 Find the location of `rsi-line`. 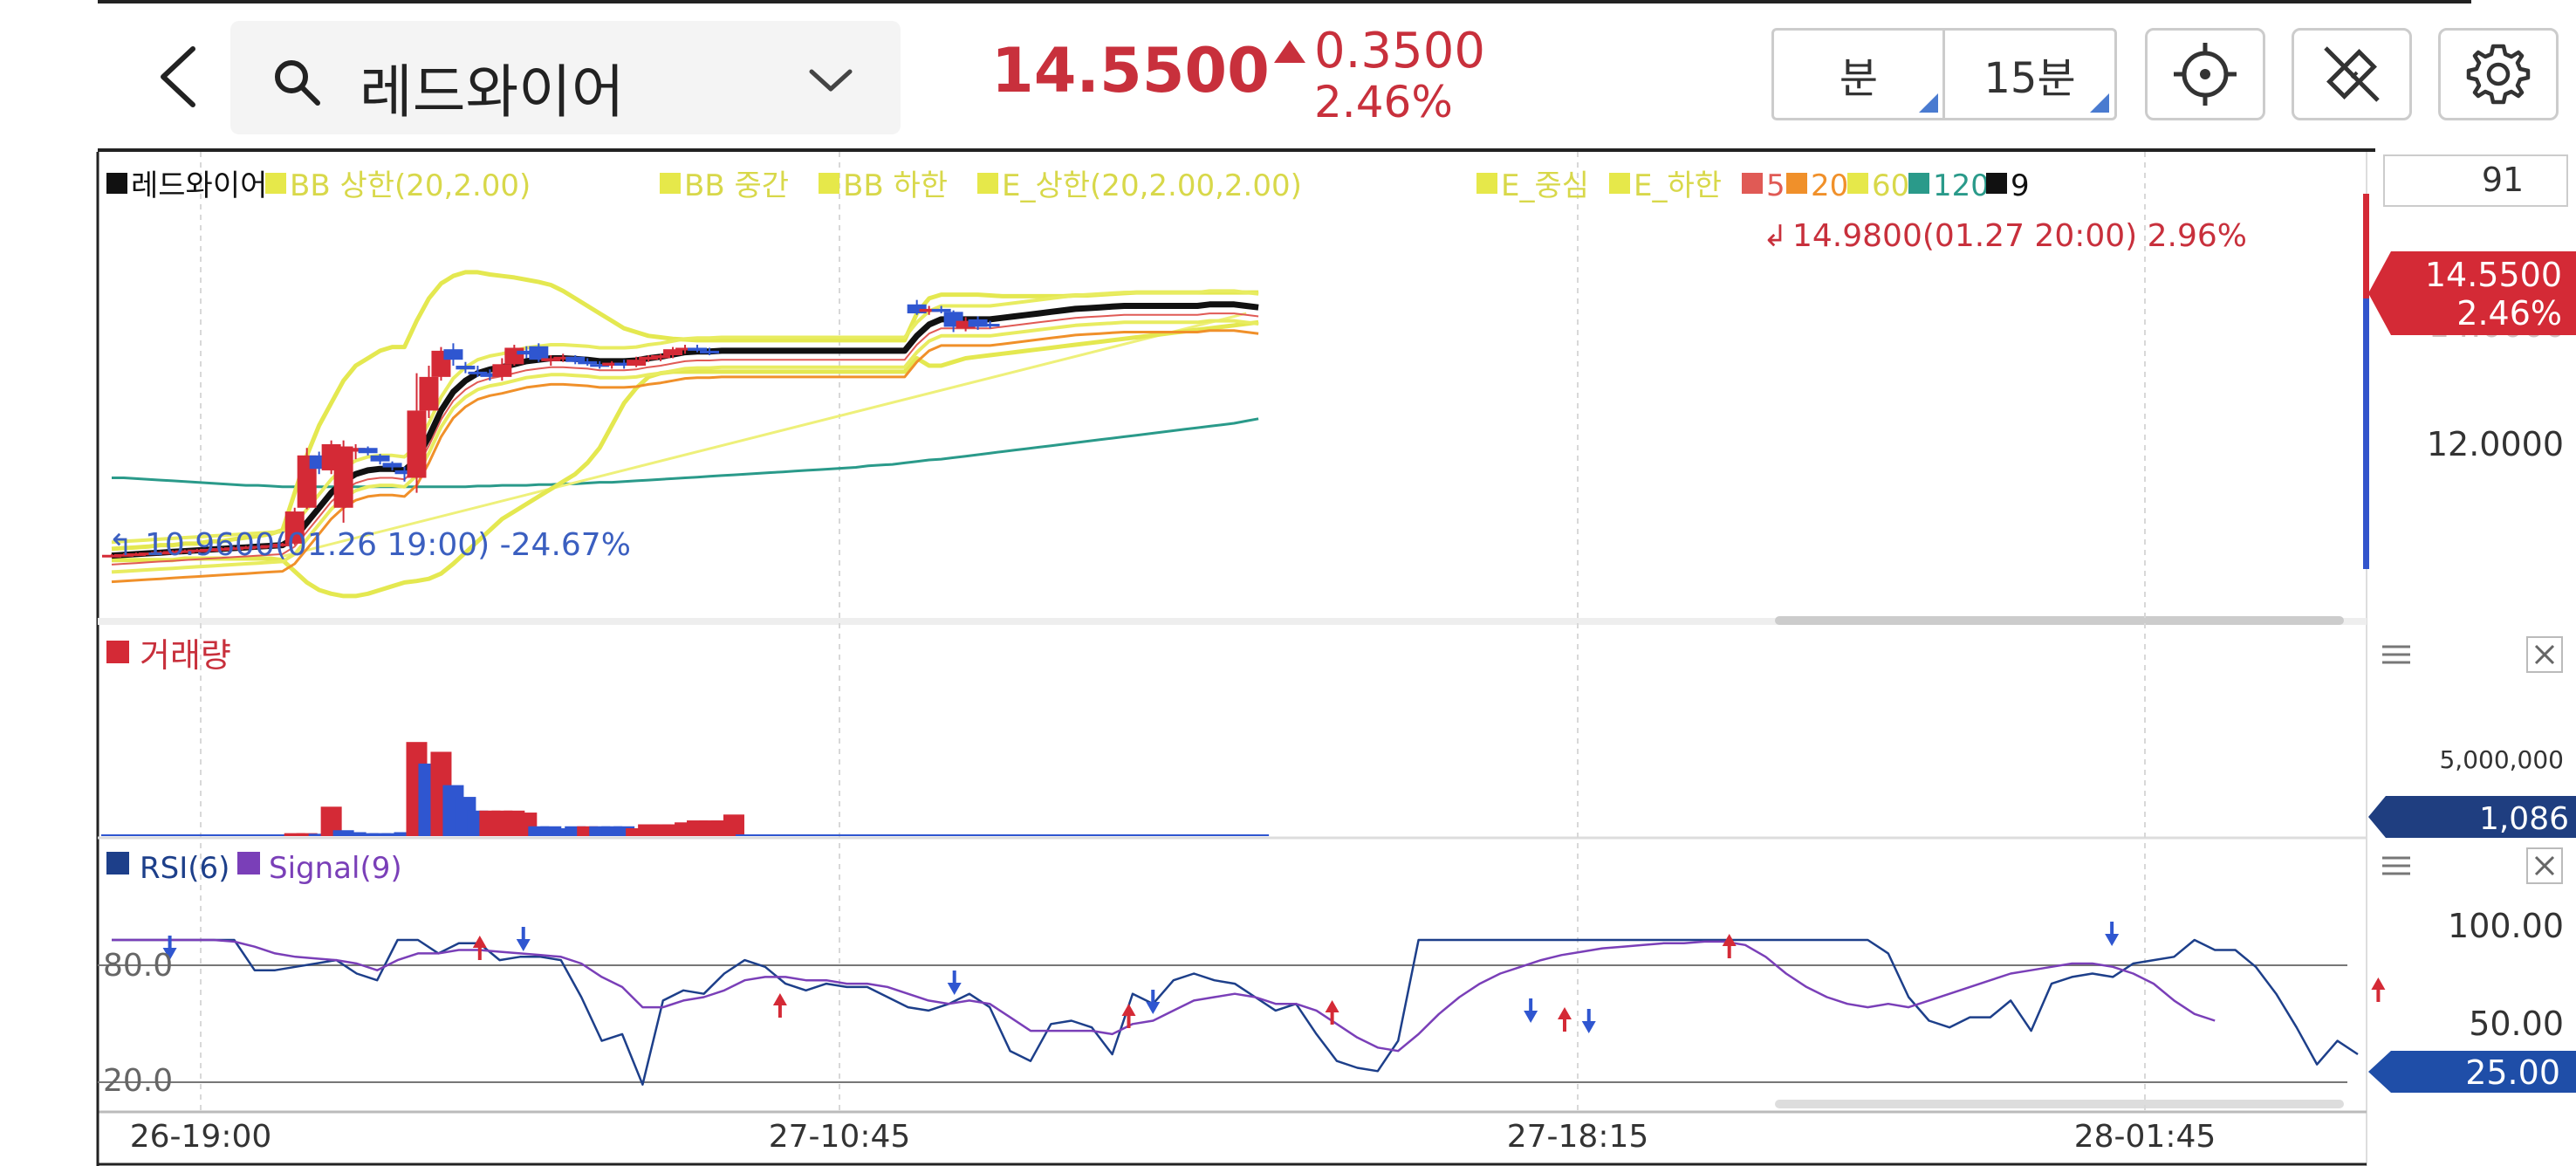

rsi-line is located at coordinates (1235, 1012).